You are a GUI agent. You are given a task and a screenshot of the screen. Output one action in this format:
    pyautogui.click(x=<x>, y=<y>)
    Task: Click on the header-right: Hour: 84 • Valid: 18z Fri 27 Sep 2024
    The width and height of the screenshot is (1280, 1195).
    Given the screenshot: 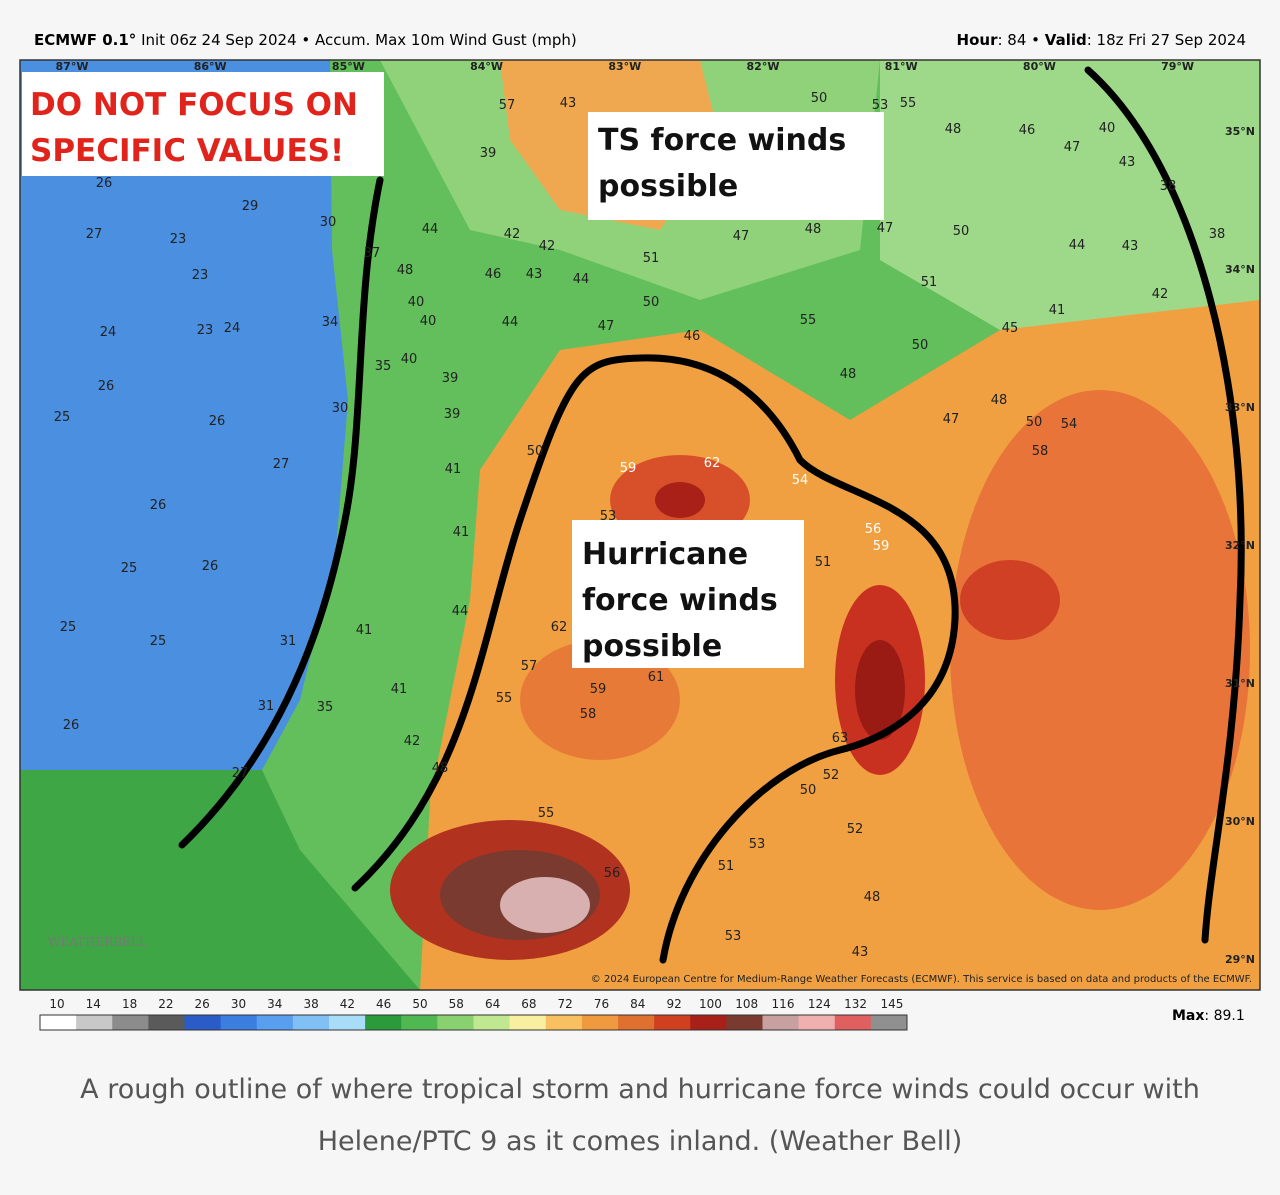 What is the action you would take?
    pyautogui.click(x=1101, y=40)
    